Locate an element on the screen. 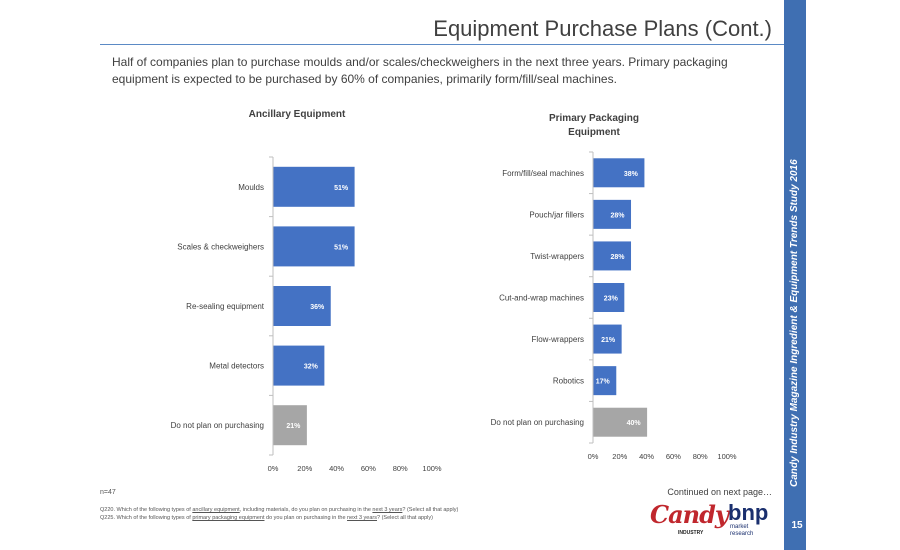 Image resolution: width=900 pixels, height=550 pixels. packaging-tick-label: 60% is located at coordinates (673, 456).